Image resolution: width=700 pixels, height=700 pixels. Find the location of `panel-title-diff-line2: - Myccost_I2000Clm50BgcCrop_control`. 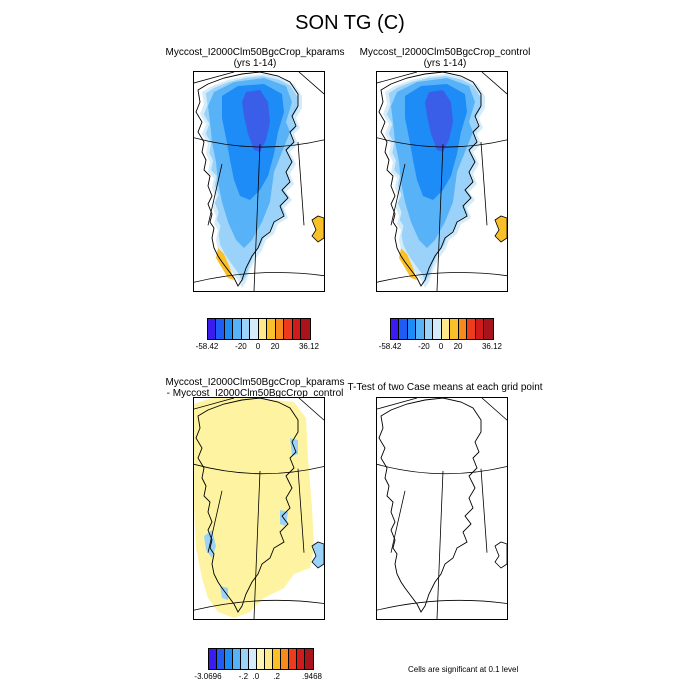

panel-title-diff-line2: - Myccost_I2000Clm50BgcCrop_control is located at coordinates (255, 393).